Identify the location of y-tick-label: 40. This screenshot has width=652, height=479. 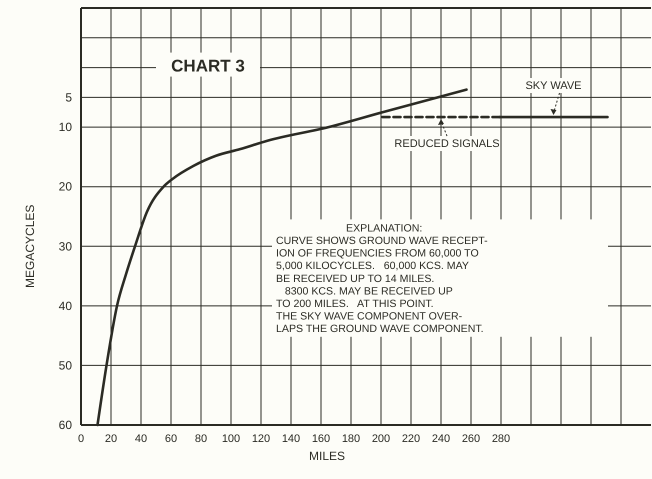
(65, 305).